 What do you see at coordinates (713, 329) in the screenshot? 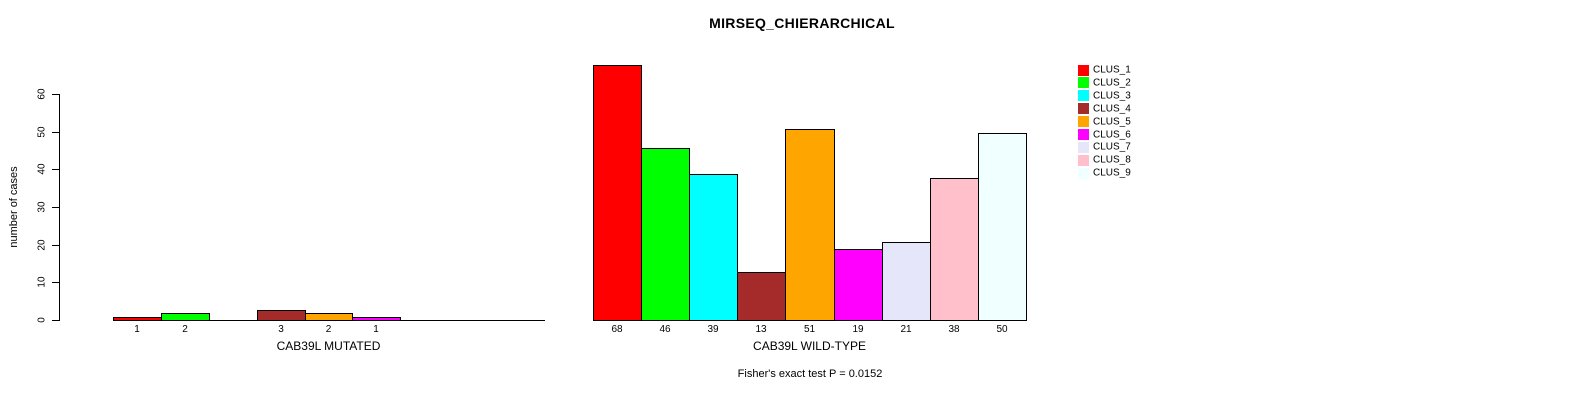
I see `bar-value-label: 39` at bounding box center [713, 329].